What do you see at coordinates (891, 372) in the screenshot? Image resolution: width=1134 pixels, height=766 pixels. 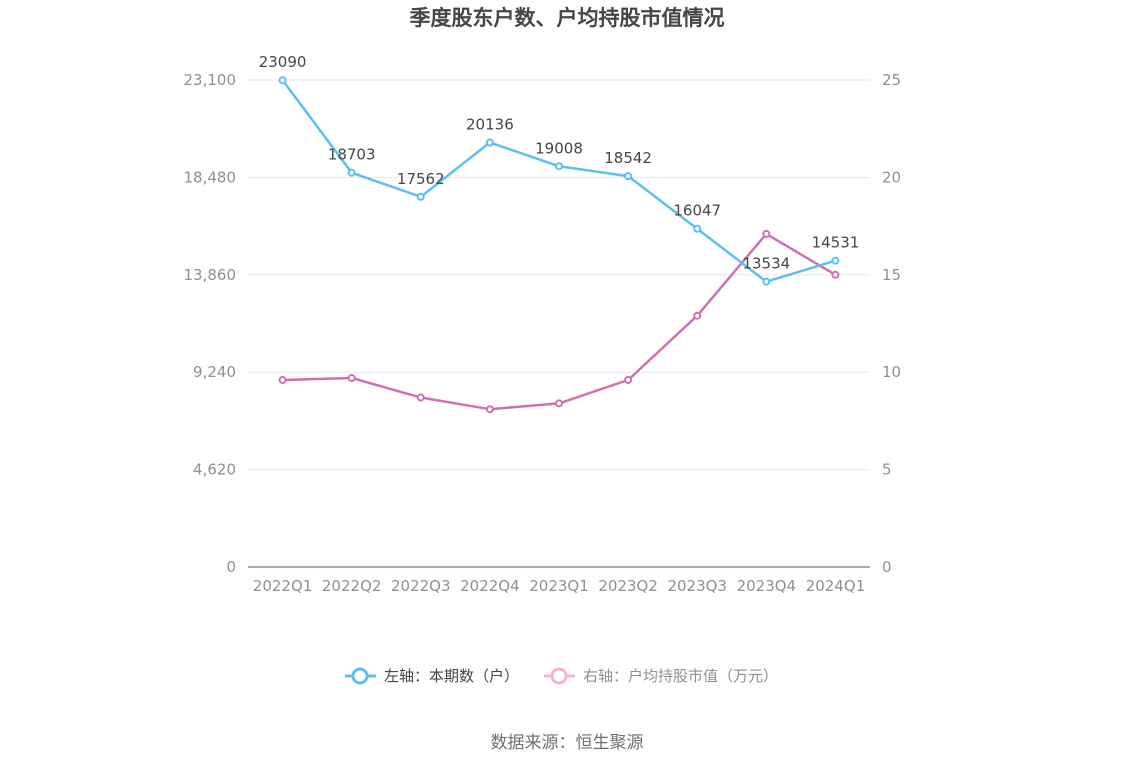 I see `right-axis-tick-label: 10` at bounding box center [891, 372].